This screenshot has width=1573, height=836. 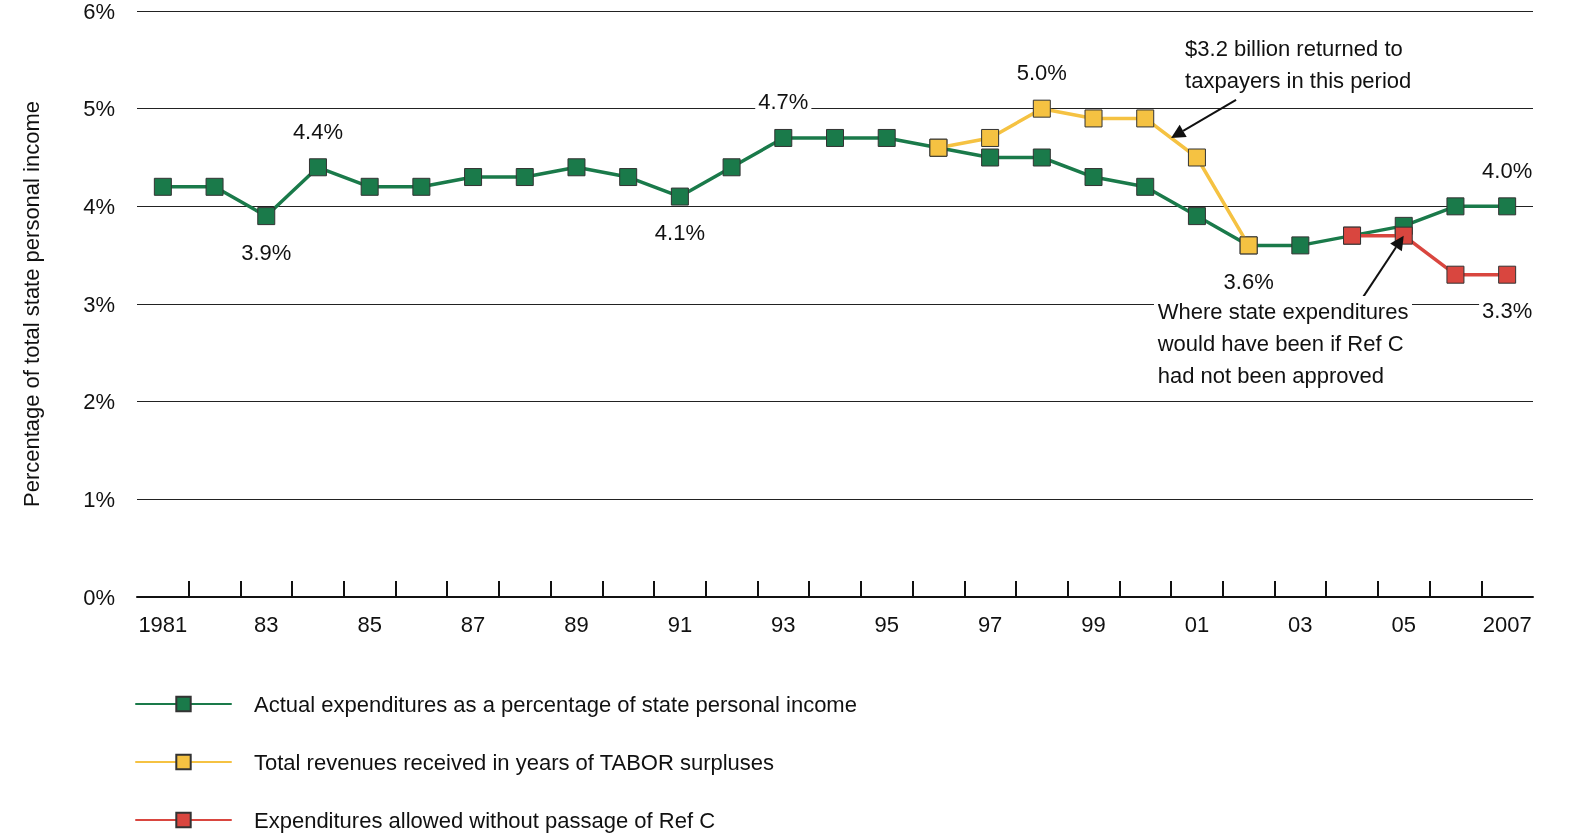 I want to click on y-tick-label: 2%, so click(x=99, y=402).